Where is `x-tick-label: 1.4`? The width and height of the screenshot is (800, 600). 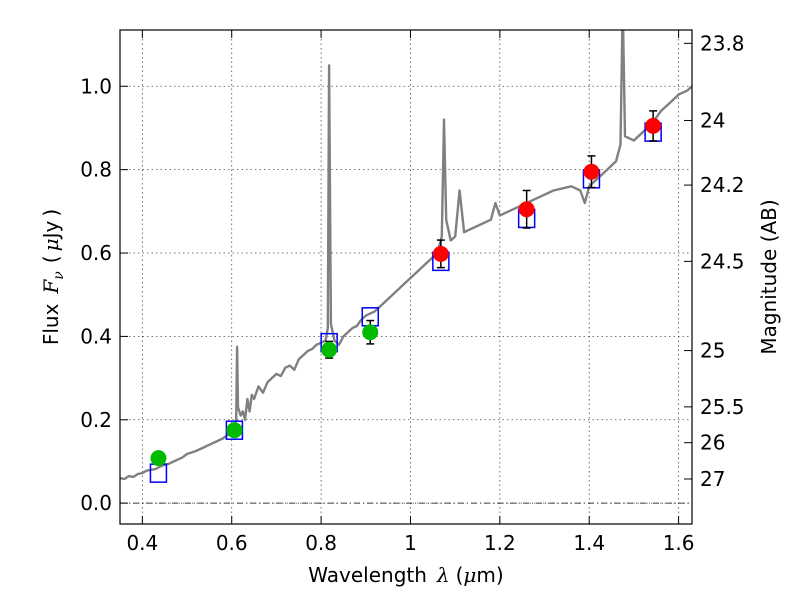 x-tick-label: 1.4 is located at coordinates (589, 543).